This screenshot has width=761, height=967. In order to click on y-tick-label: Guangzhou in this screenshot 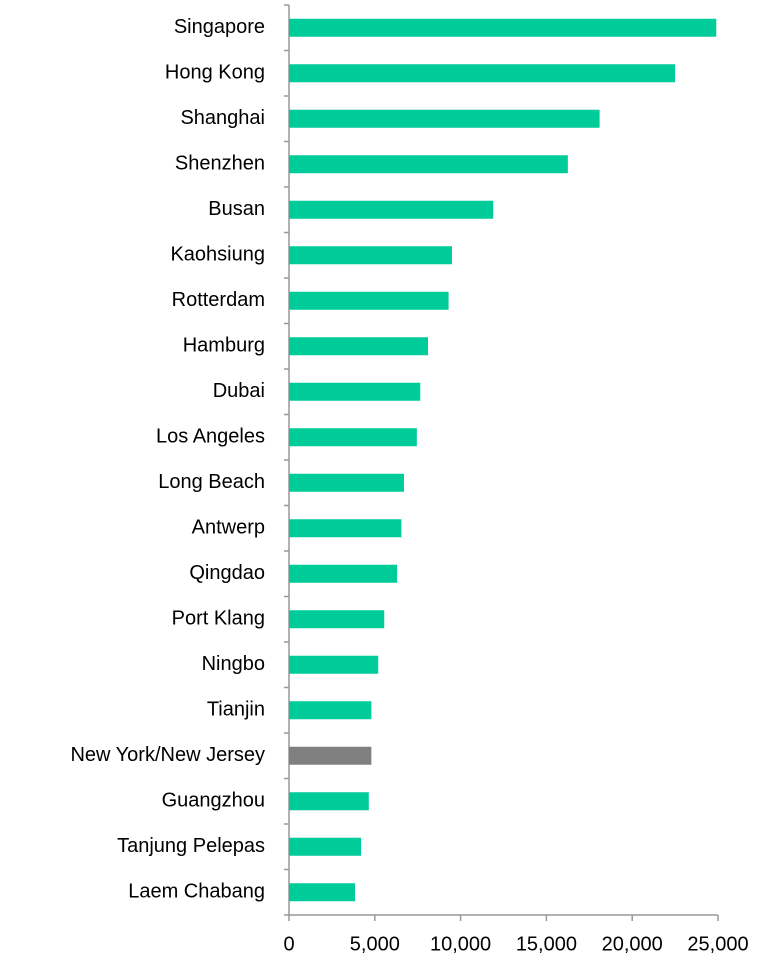, I will do `click(213, 801)`.